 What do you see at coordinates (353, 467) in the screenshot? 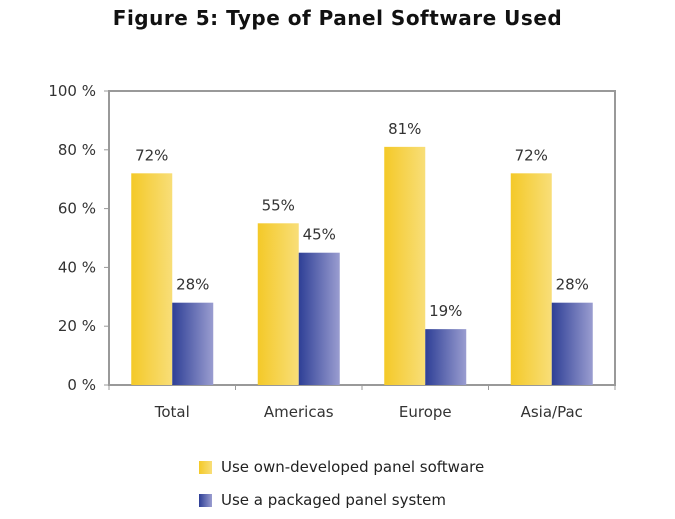
I see `legend-label: Use own-developed panel software` at bounding box center [353, 467].